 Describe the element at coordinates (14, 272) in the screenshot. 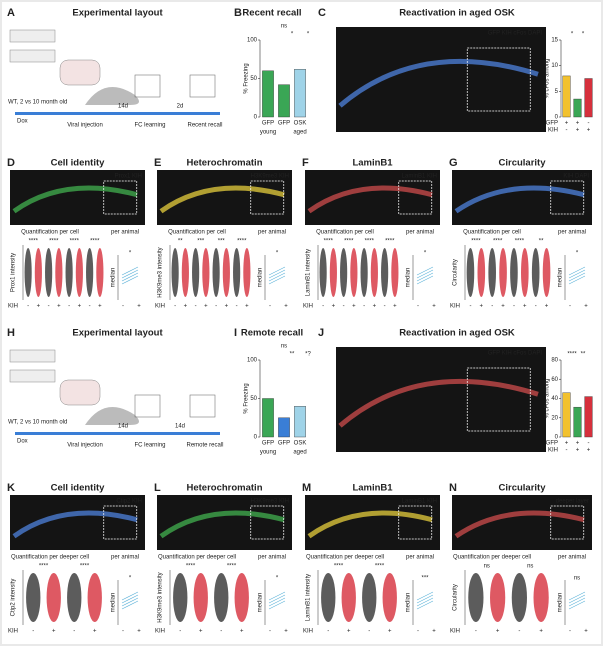

I see `y-axis-label: Prox1 intensity` at that location.